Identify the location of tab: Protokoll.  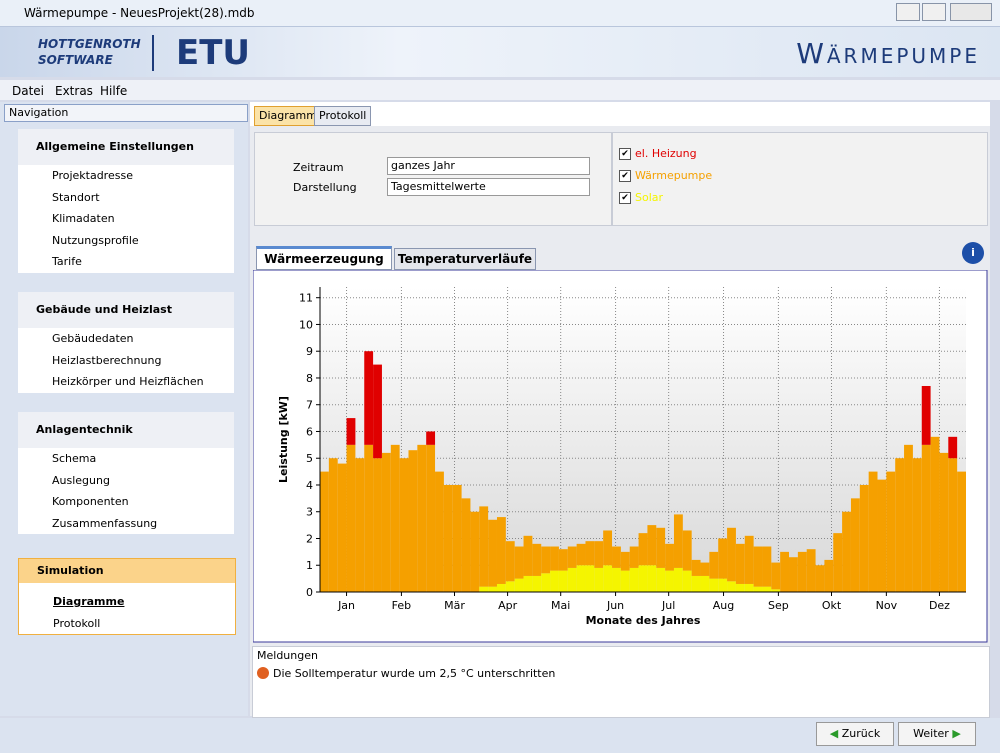
(343, 116).